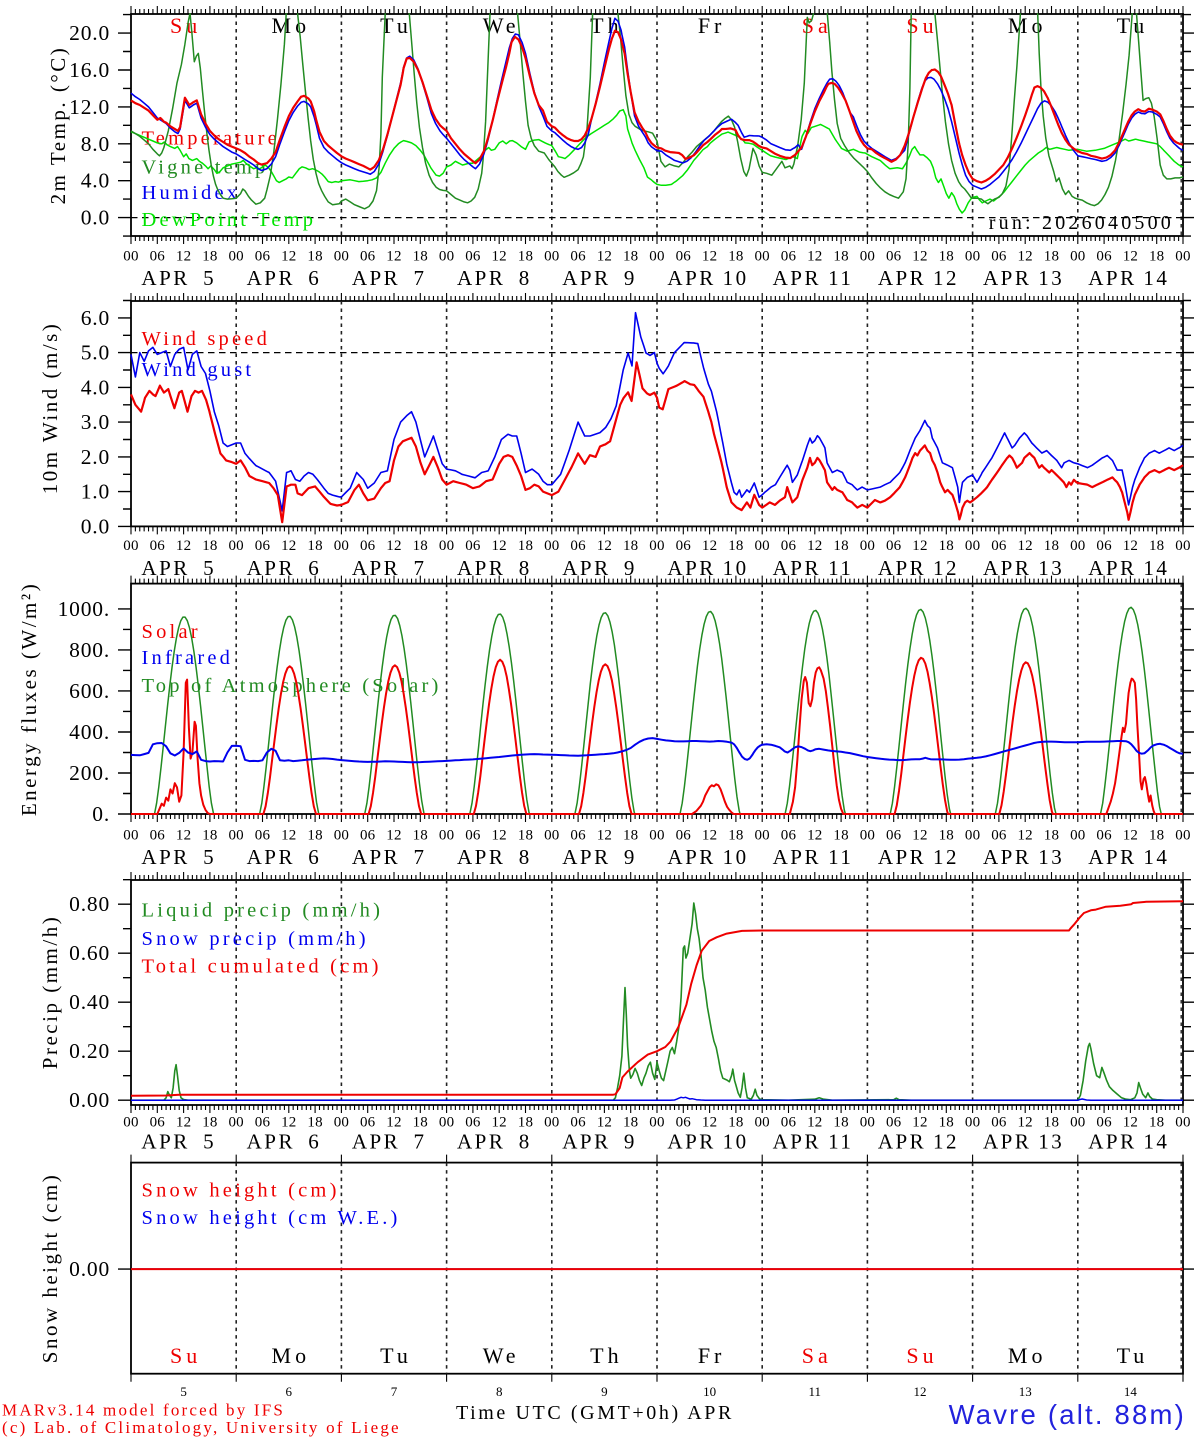 The image size is (1194, 1445). I want to click on svg-text: Tu, so click(1133, 1355).